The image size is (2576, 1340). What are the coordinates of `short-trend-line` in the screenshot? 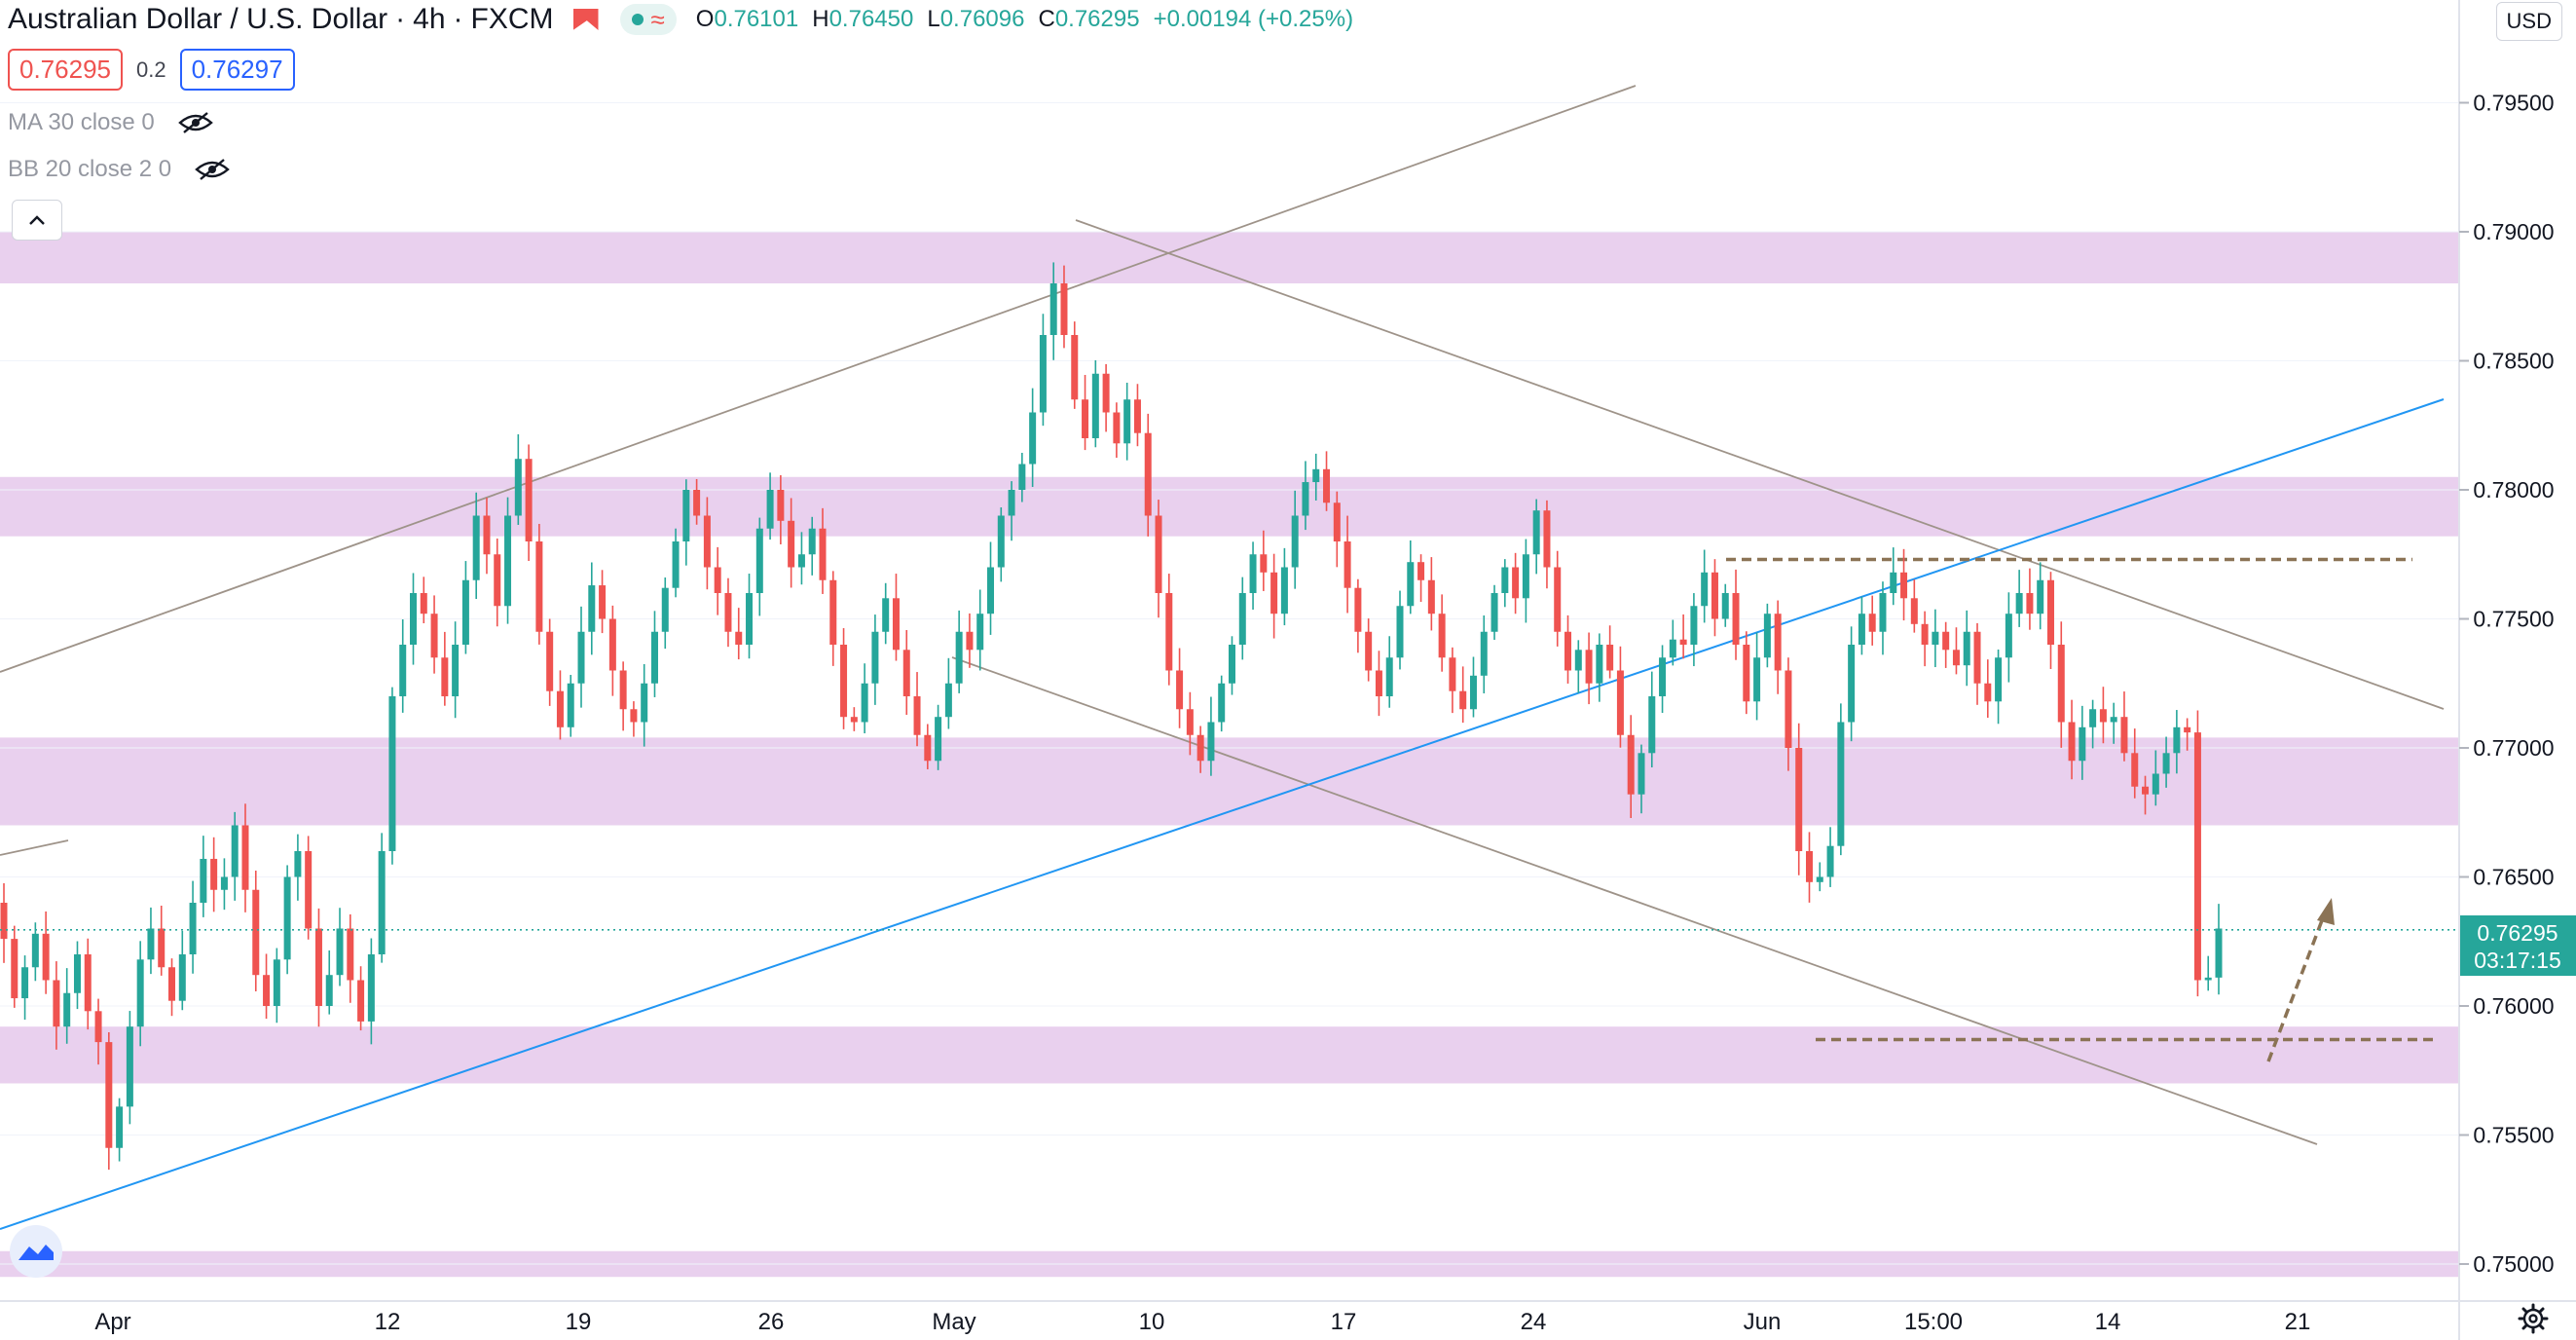 It's located at (34, 847).